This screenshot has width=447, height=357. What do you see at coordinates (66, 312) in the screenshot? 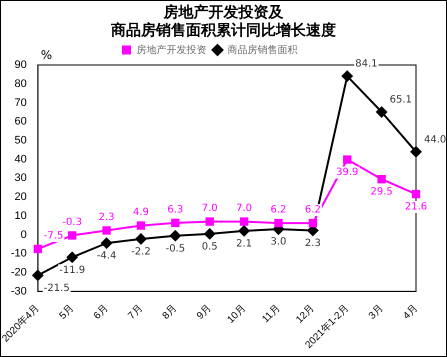
I see `x-tick-label: 5月` at bounding box center [66, 312].